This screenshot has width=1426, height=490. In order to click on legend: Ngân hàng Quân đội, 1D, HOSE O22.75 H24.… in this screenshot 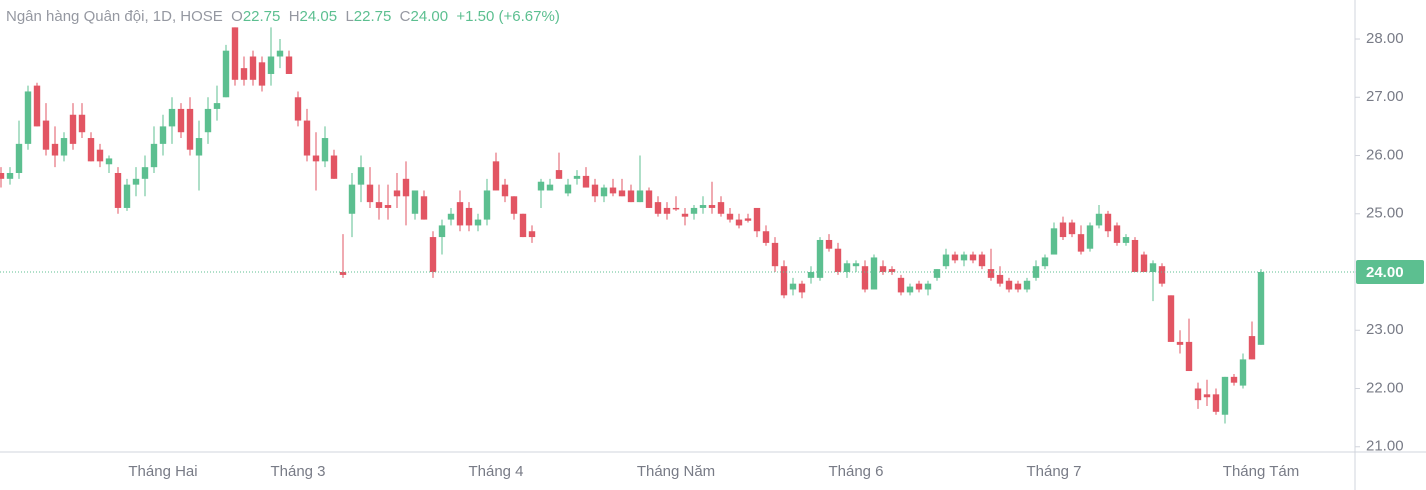, I will do `click(283, 16)`.